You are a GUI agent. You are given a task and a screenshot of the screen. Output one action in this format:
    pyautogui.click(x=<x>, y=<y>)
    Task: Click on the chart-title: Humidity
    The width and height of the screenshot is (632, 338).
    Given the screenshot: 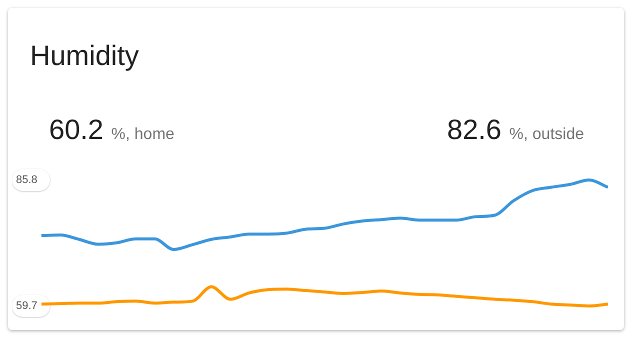 What is the action you would take?
    pyautogui.click(x=84, y=56)
    